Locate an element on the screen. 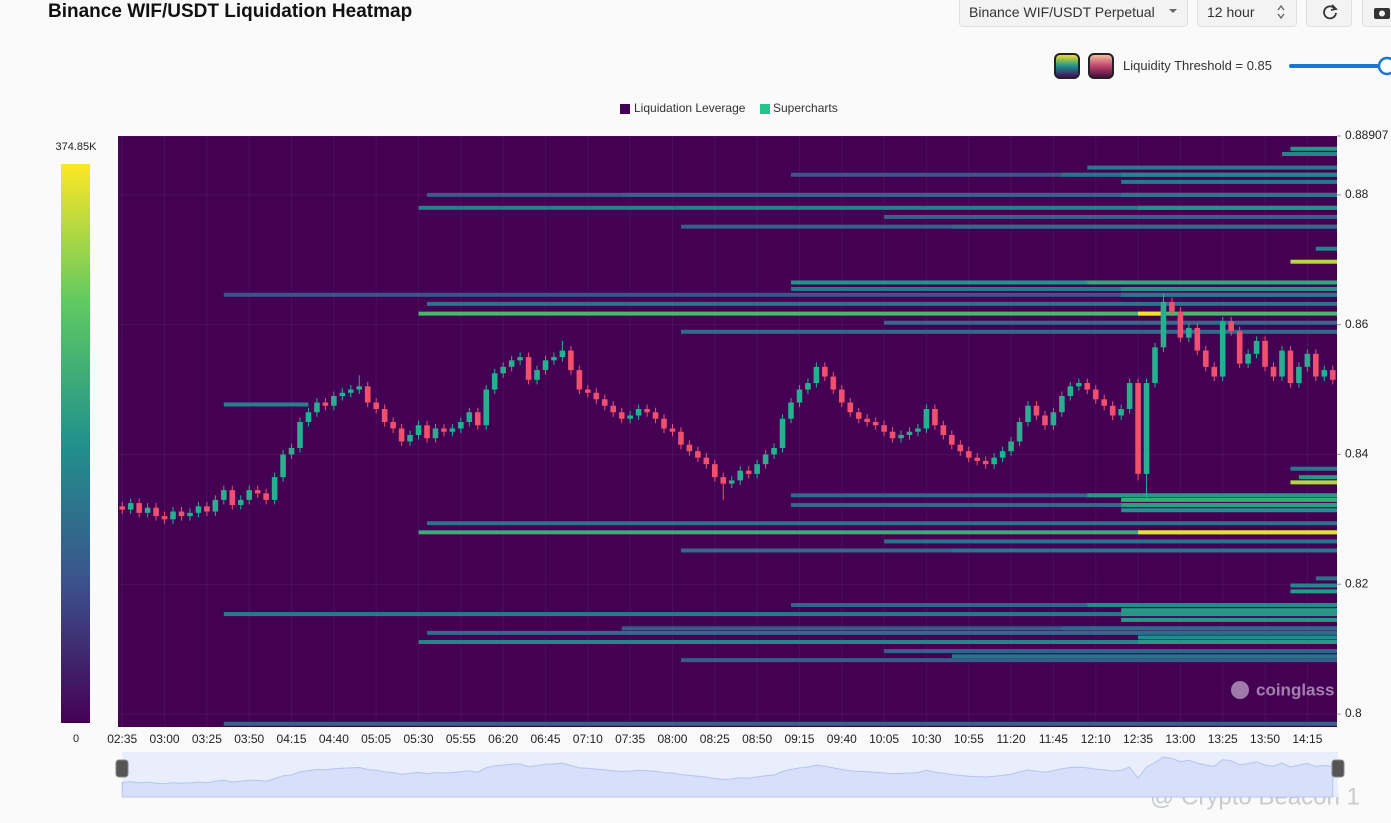 This screenshot has height=823, width=1391. x-tick-label: 04:15 is located at coordinates (292, 739).